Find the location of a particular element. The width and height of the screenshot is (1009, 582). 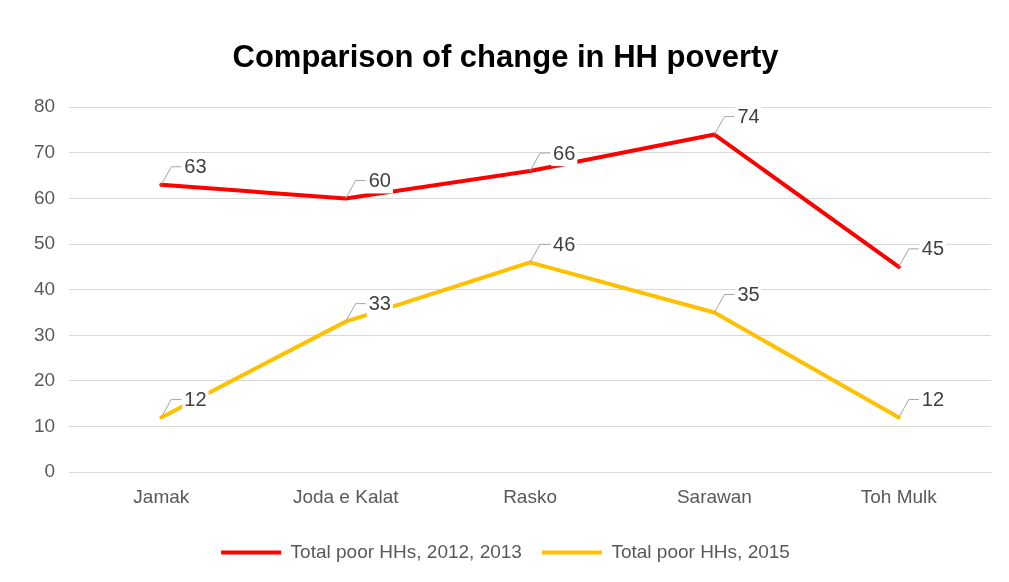

y-tick-label: 80 is located at coordinates (44, 106).